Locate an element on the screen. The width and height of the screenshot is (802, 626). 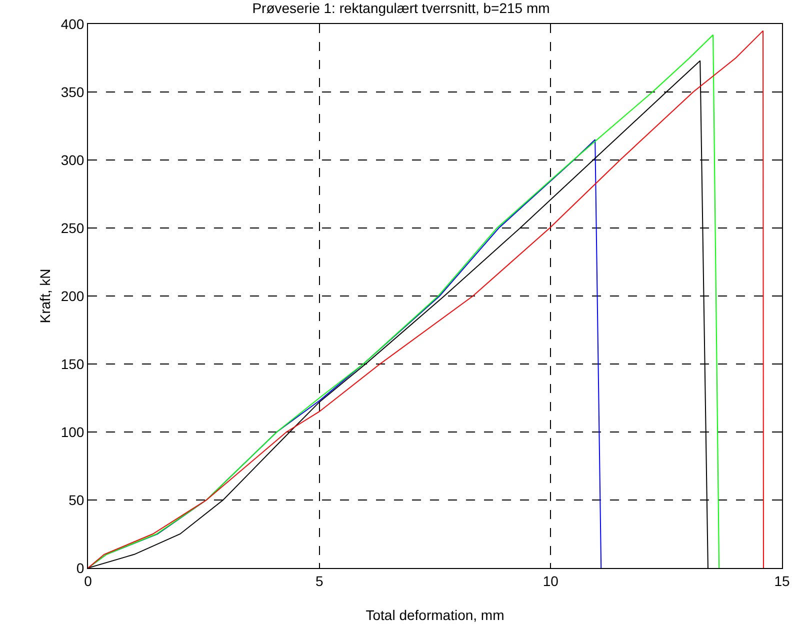
x-tick-label: 15 is located at coordinates (782, 580).